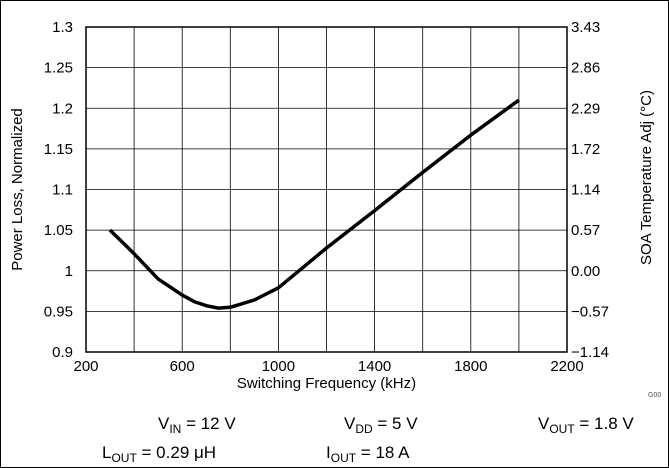 This screenshot has height=468, width=669. What do you see at coordinates (328, 366) in the screenshot?
I see `x-tick-labels: 200 600 1000 1400 1800 2200` at bounding box center [328, 366].